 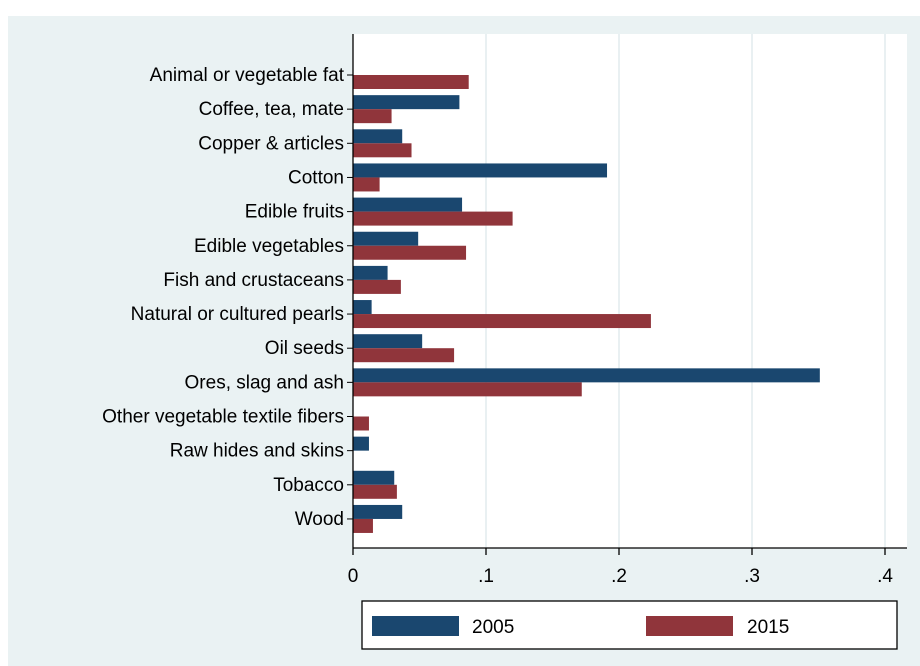 I want to click on category-label: Ores, slag and ash, so click(x=264, y=382).